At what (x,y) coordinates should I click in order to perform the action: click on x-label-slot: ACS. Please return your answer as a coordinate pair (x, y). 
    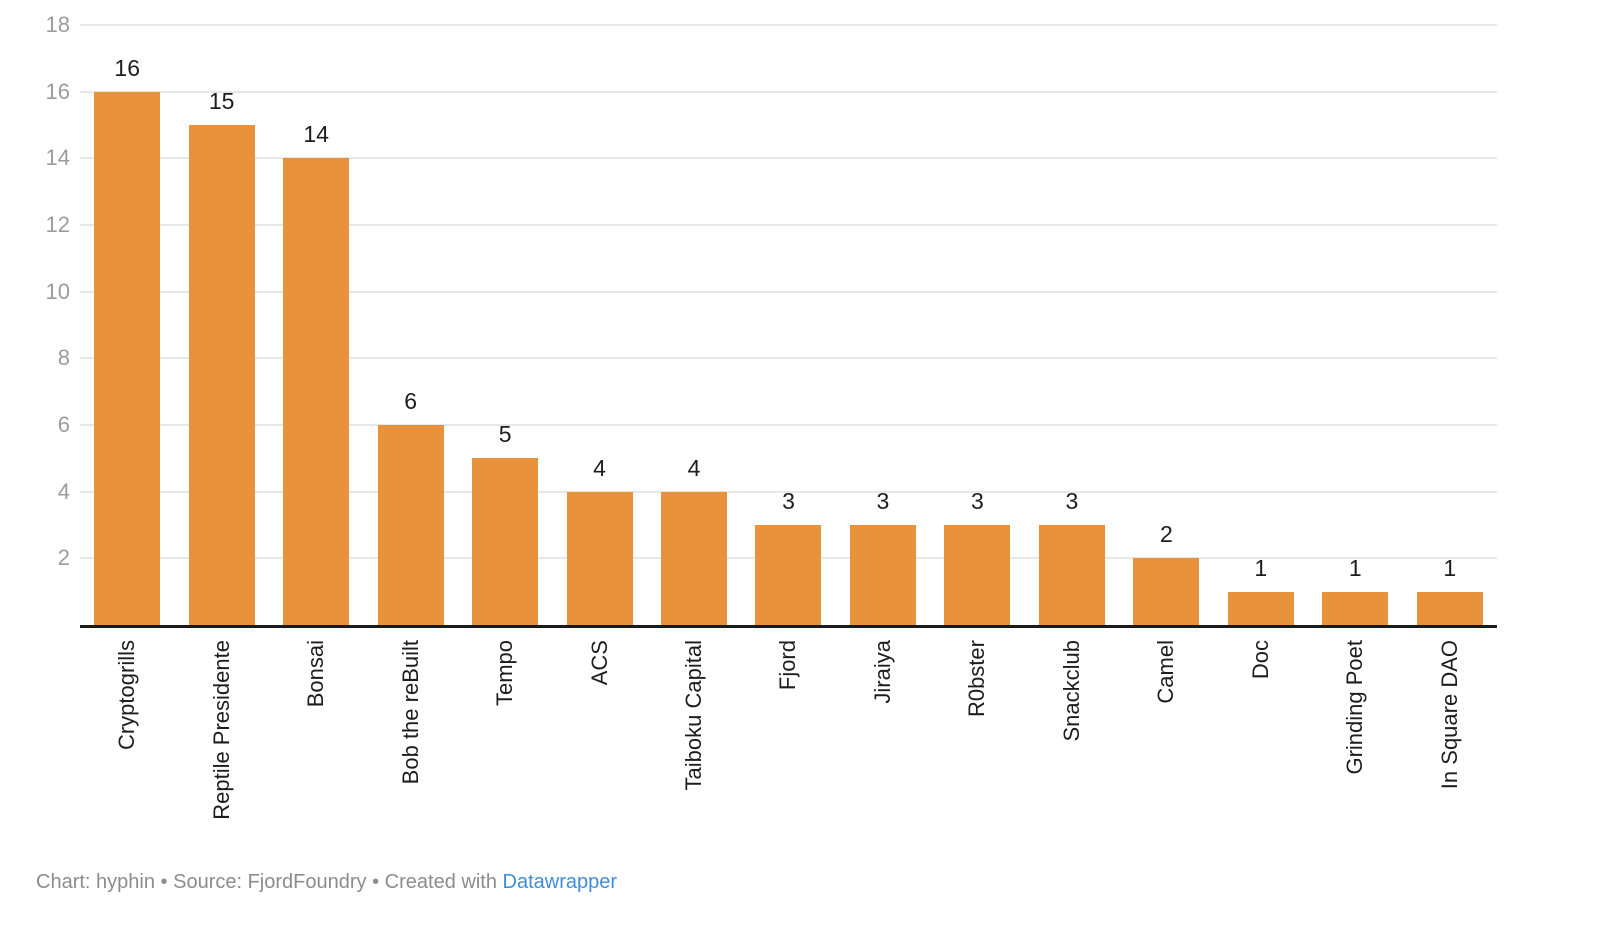
    Looking at the image, I should click on (599, 752).